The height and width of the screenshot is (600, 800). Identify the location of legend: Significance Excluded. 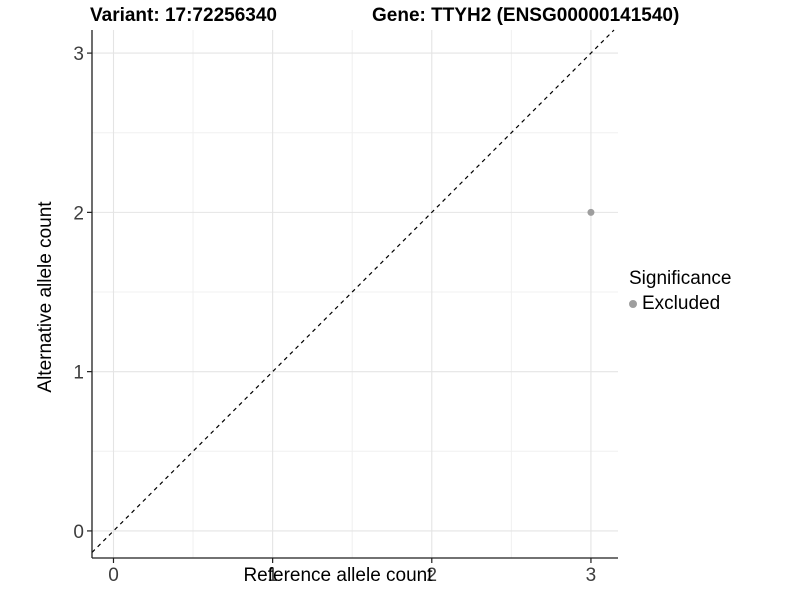
(680, 291).